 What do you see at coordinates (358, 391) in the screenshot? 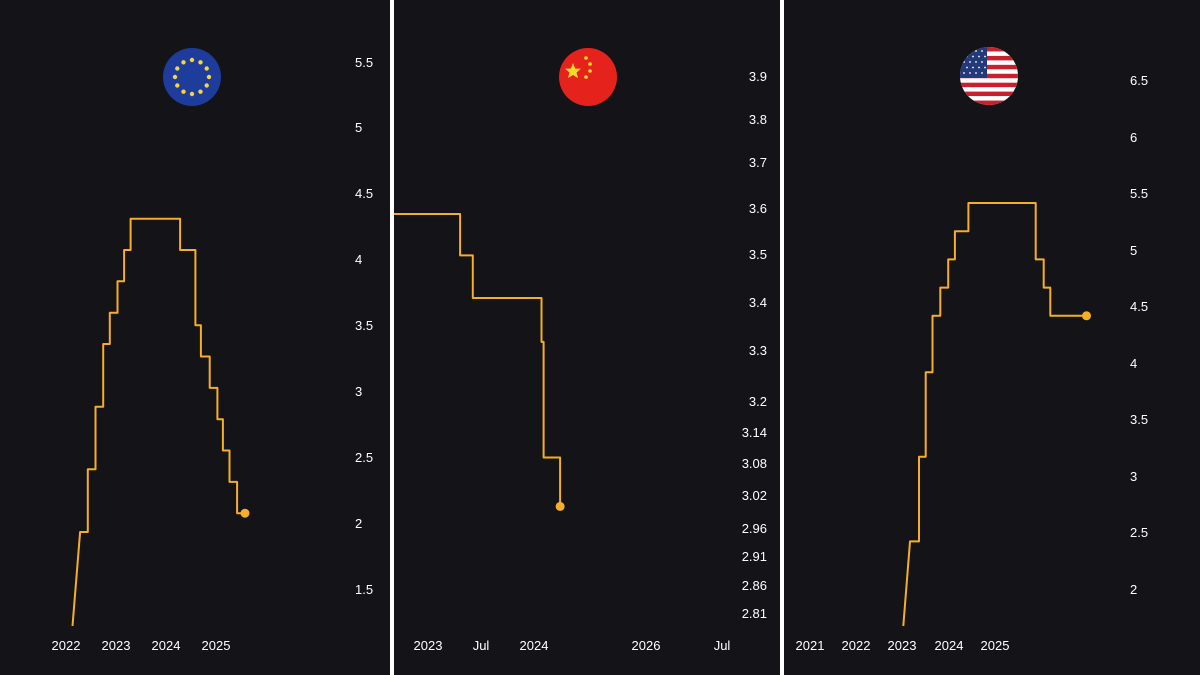
I see `eu-y-tick-label: 3` at bounding box center [358, 391].